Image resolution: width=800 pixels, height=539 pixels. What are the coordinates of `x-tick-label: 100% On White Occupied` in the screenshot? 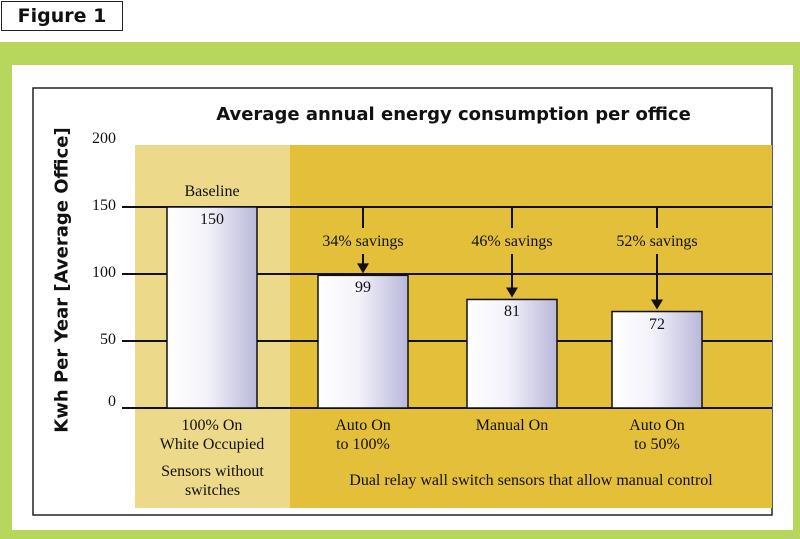 It's located at (212, 435).